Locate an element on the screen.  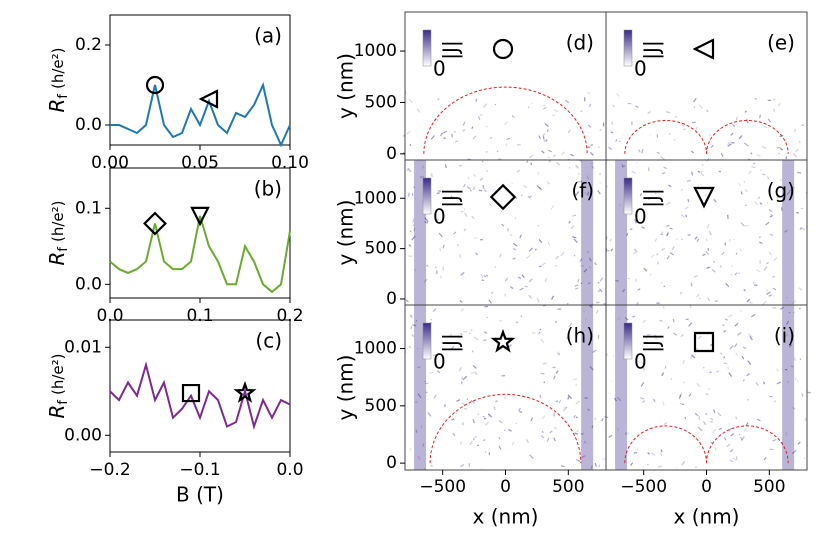
y-axis-label-part: R is located at coordinates (57, 106).